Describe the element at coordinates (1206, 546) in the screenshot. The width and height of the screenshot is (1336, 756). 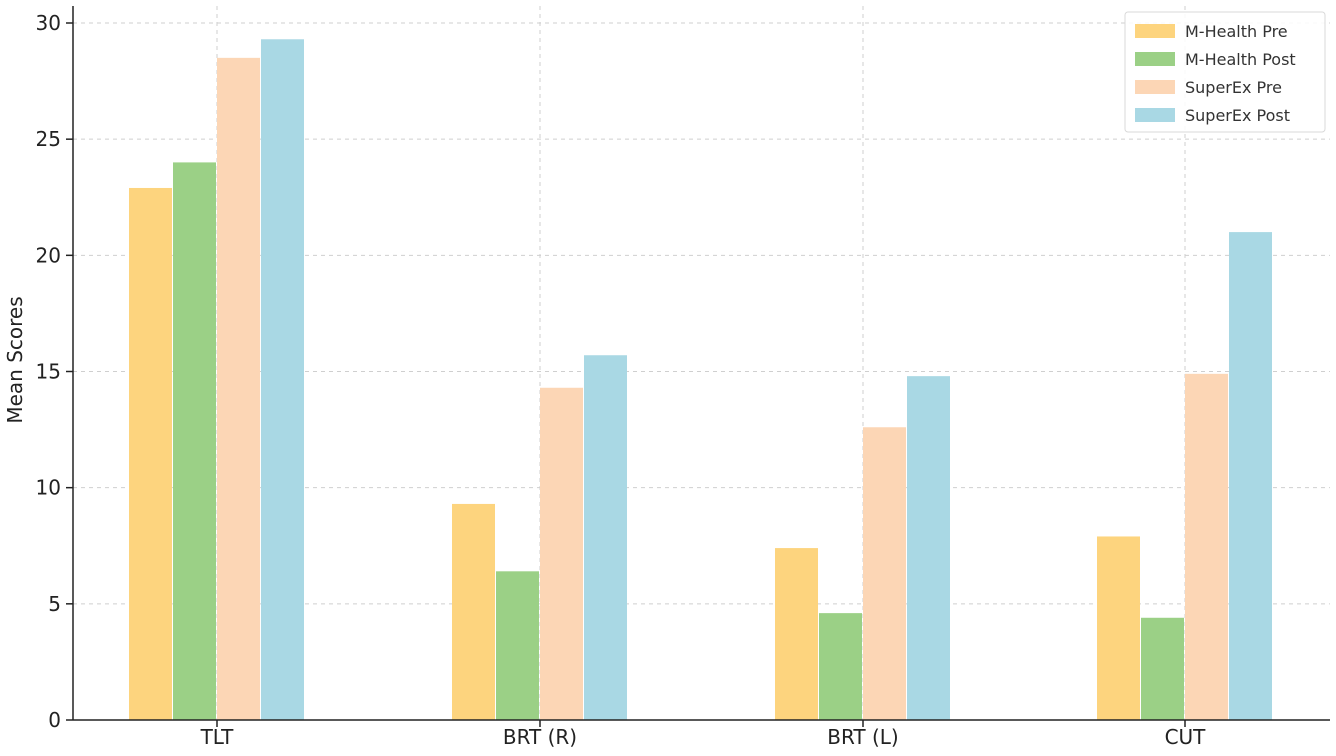
I see `bar-superex-pre-cut` at that location.